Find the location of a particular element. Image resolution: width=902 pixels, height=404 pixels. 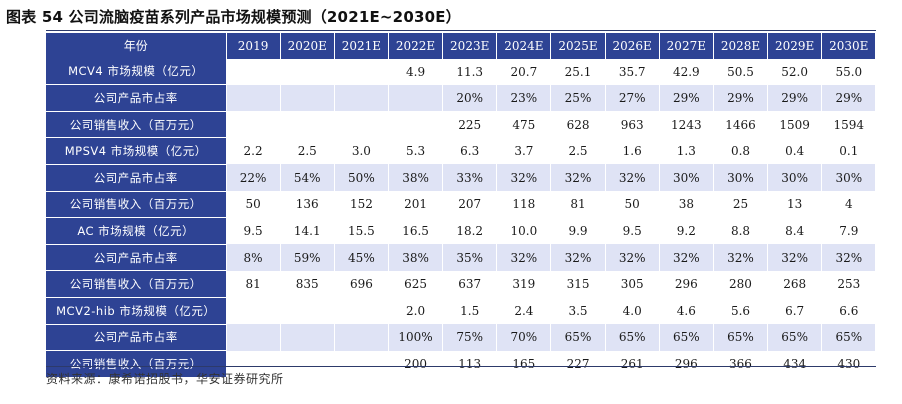

table-cell: 280 is located at coordinates (741, 284).